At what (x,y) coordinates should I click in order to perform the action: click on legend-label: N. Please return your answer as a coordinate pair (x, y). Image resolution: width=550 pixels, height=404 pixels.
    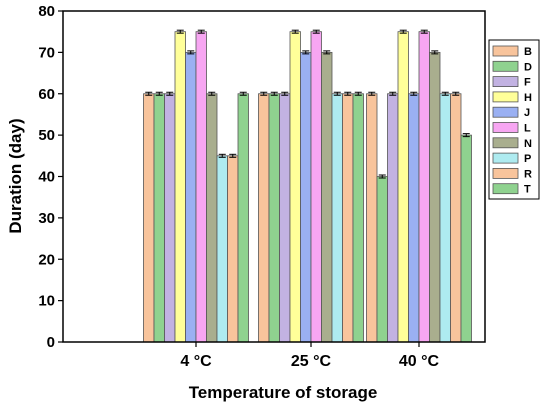
    Looking at the image, I should click on (528, 144).